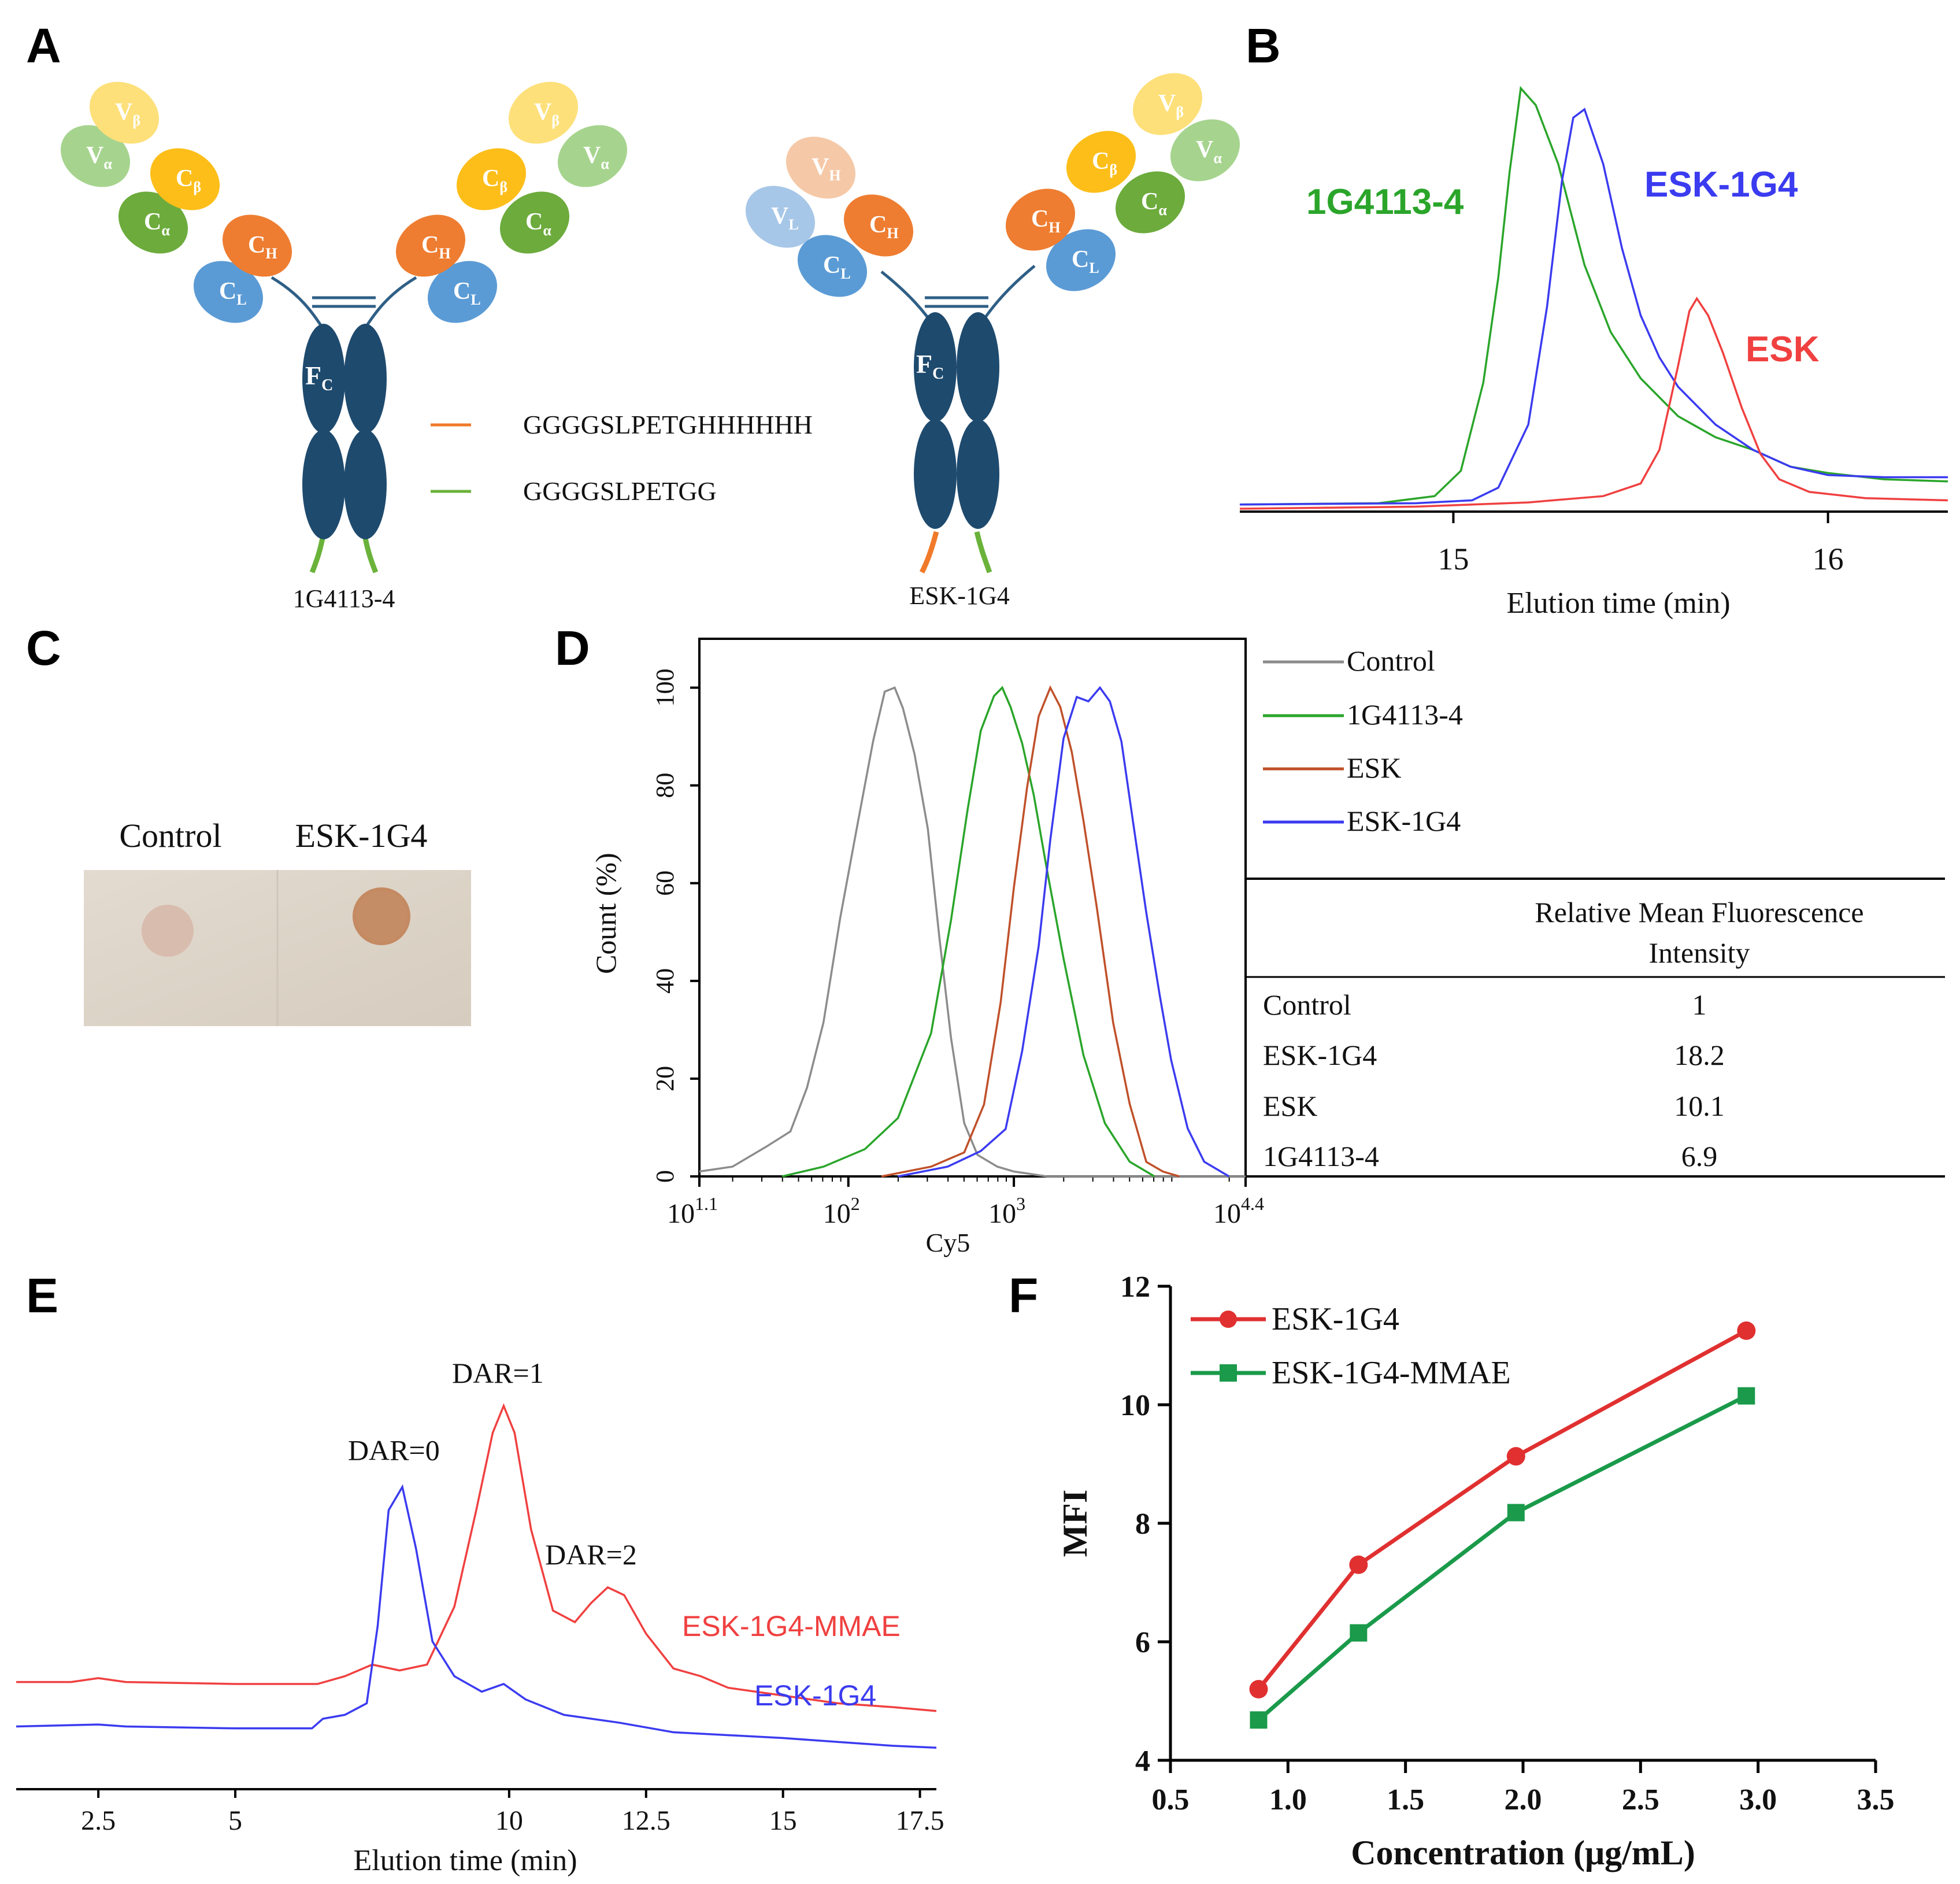 The height and width of the screenshot is (1884, 1960). Describe the element at coordinates (1721, 185) in the screenshot. I see `series-label-esk-1g4: ESK-1G4` at that location.